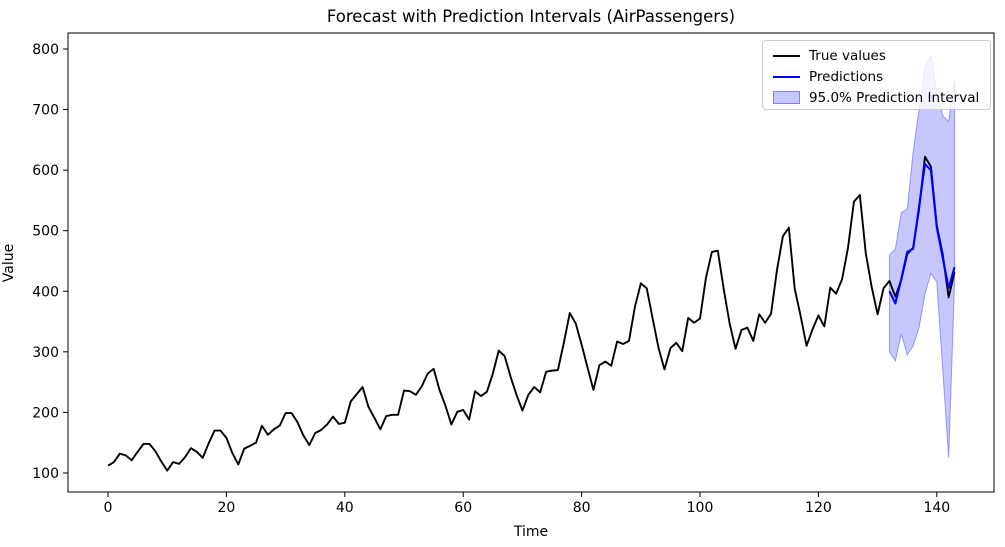 This screenshot has width=1005, height=547. Describe the element at coordinates (786, 76) in the screenshot. I see `predictions-line-swatch` at that location.